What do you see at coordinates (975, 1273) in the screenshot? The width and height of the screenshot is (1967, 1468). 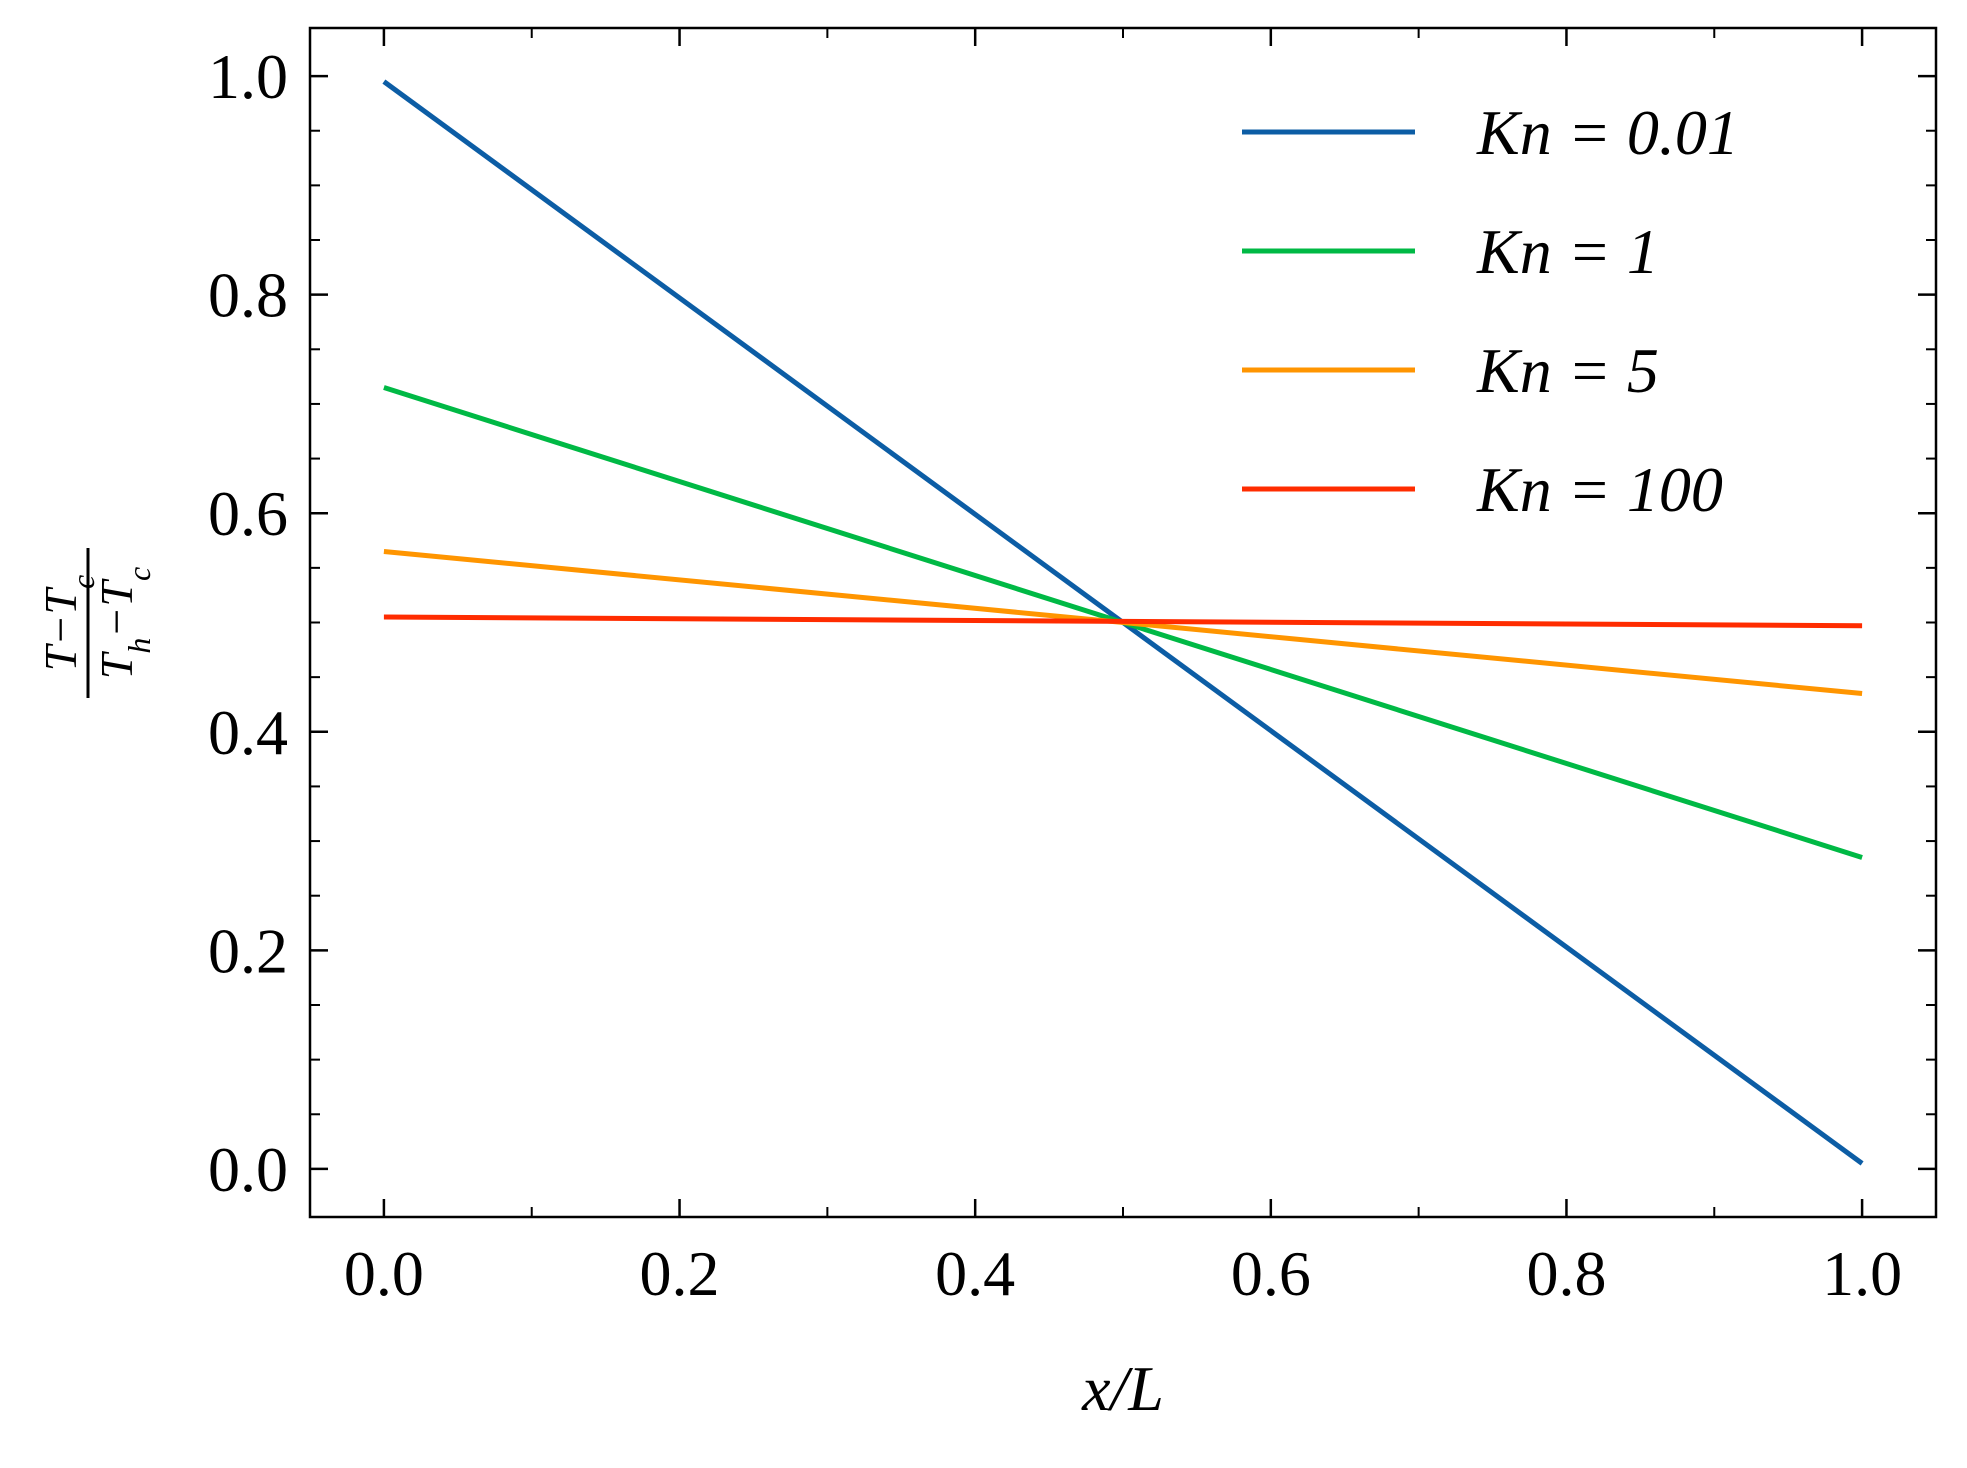 I see `x-tick-label: 0.4` at bounding box center [975, 1273].